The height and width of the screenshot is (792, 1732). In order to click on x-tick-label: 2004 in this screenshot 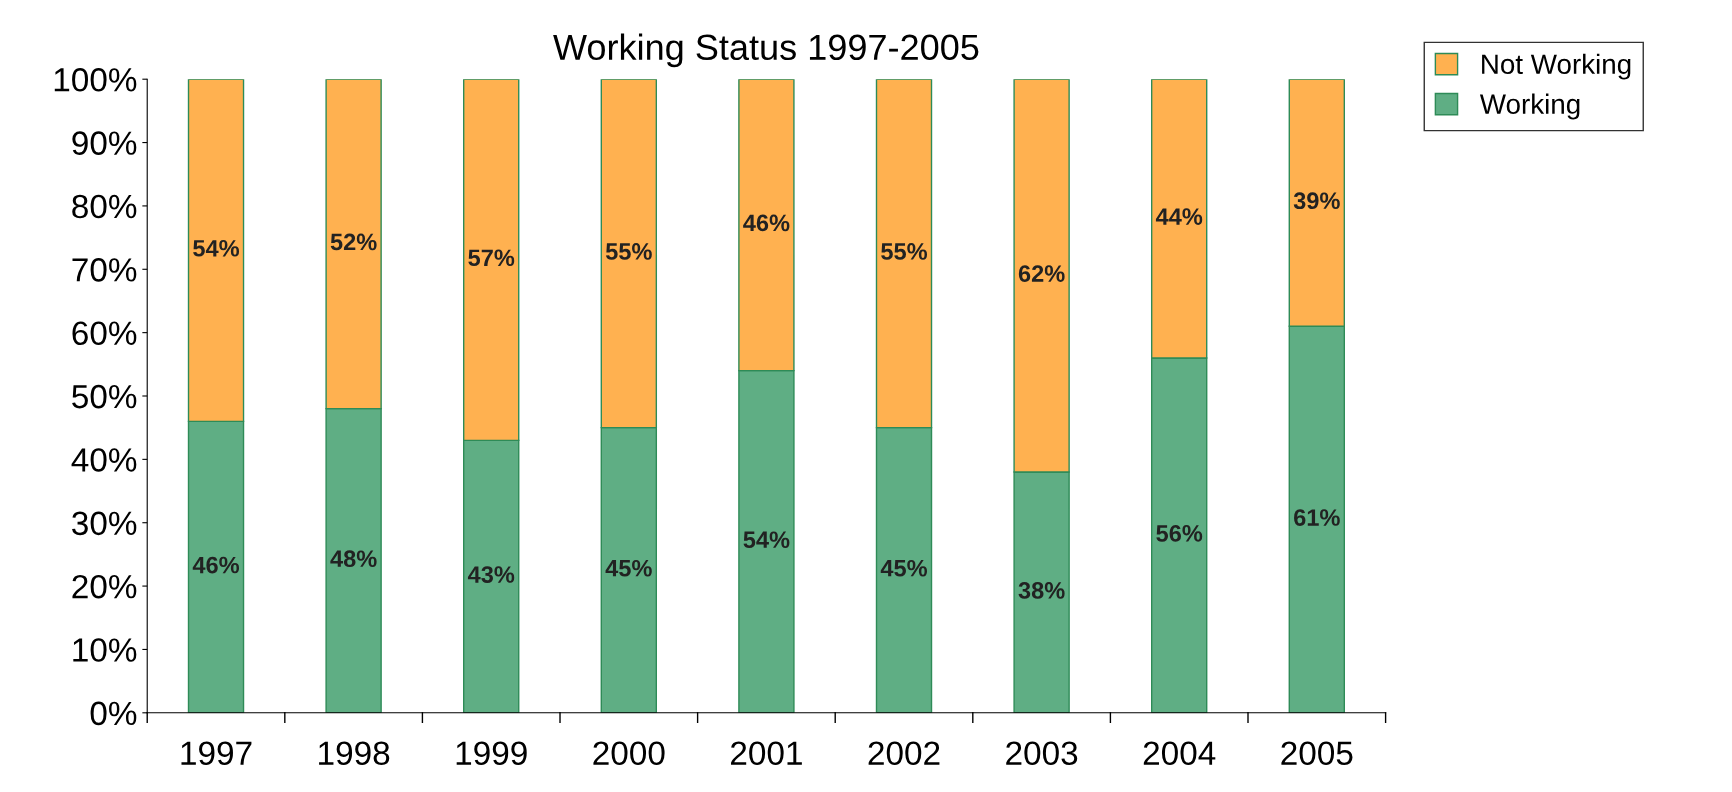, I will do `click(1179, 753)`.